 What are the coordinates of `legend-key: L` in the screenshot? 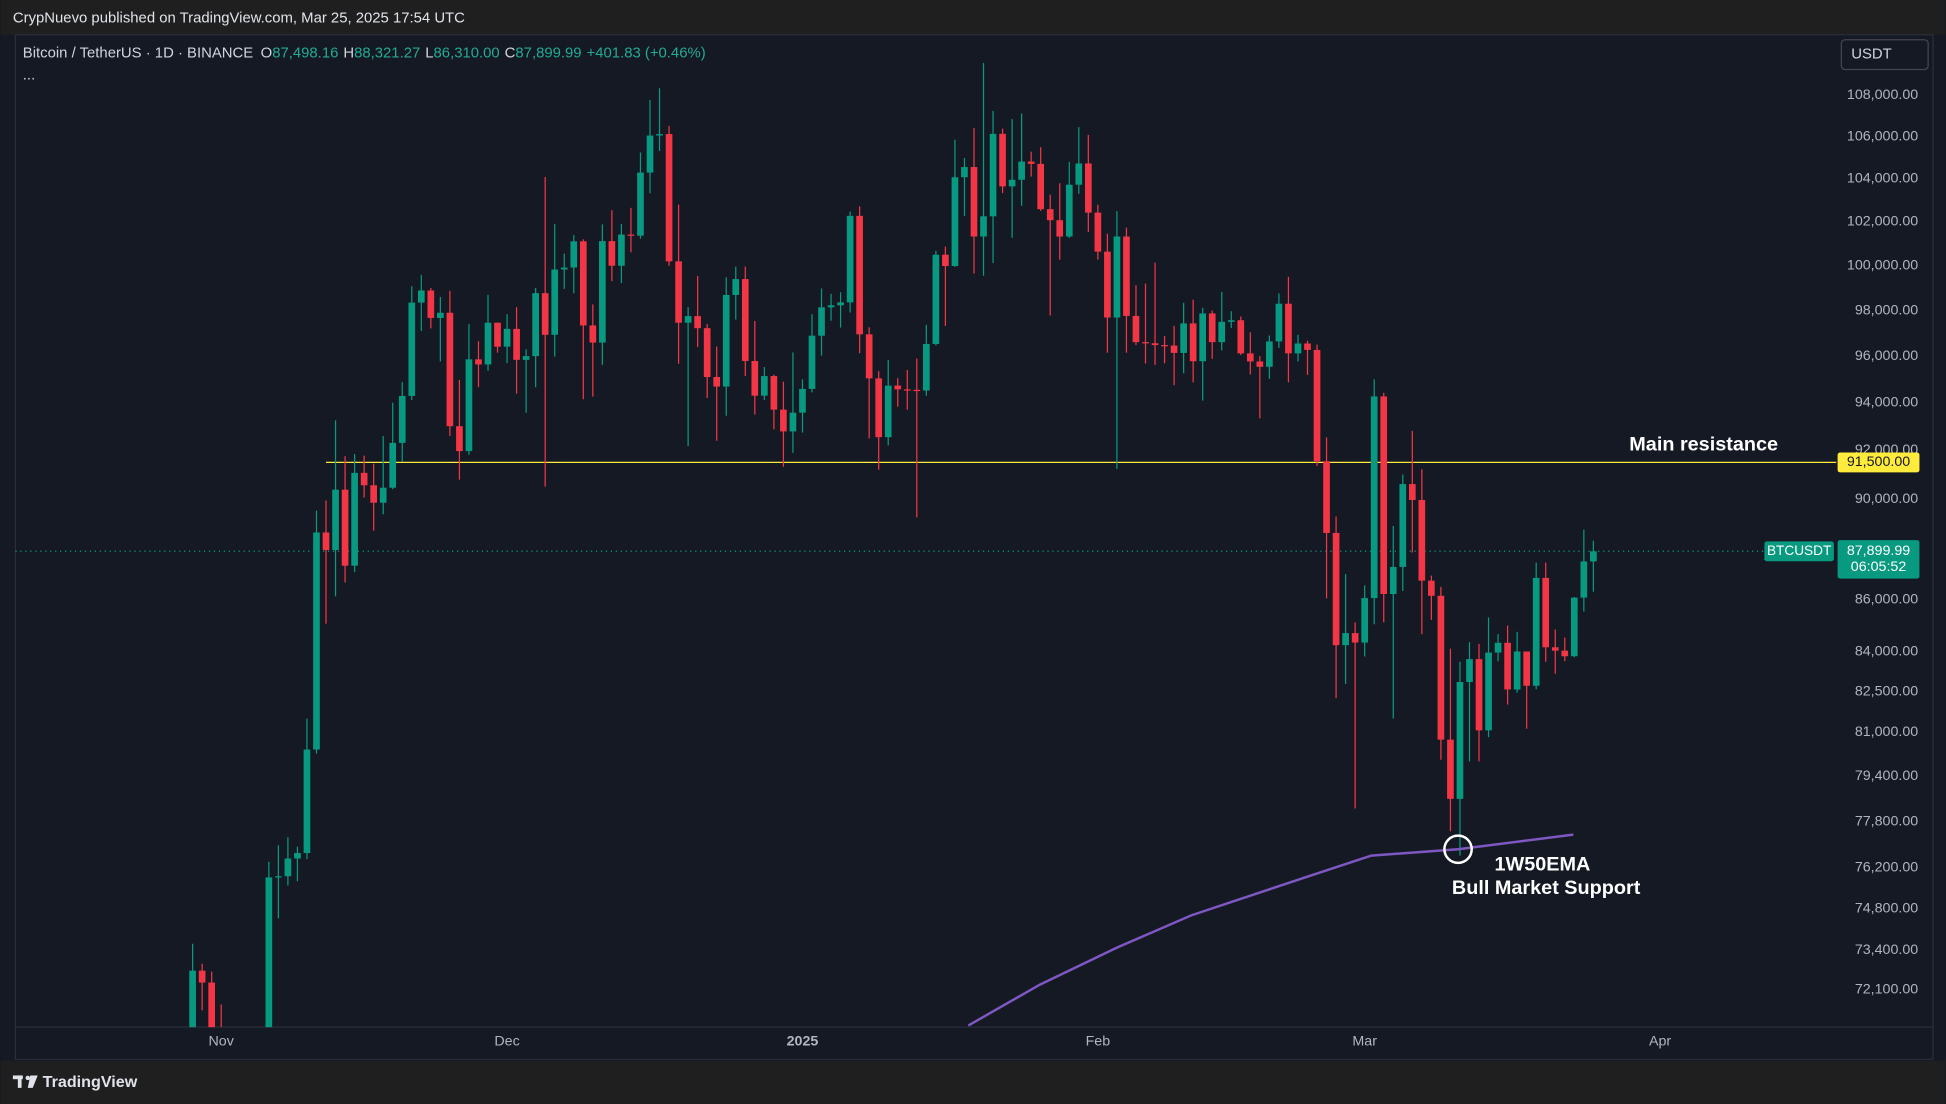 It's located at (429, 53).